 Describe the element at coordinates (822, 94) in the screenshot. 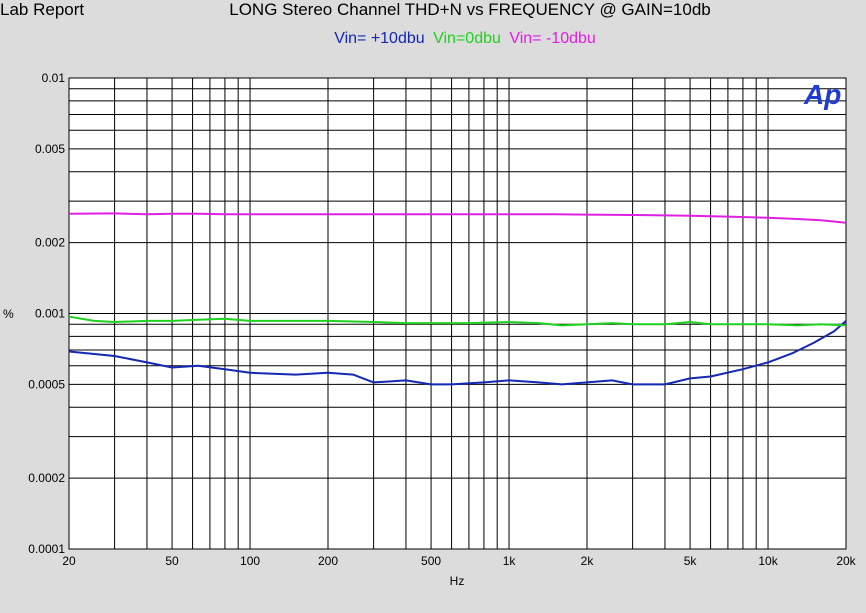

I see `ap-logo: Ap` at that location.